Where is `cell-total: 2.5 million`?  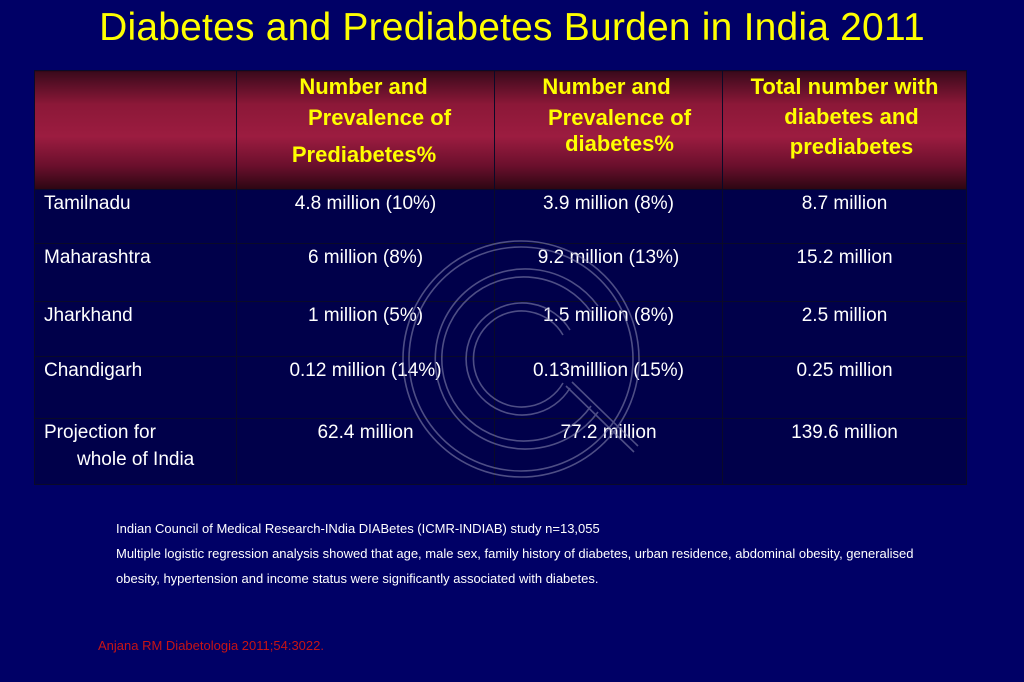
cell-total: 2.5 million is located at coordinates (844, 329).